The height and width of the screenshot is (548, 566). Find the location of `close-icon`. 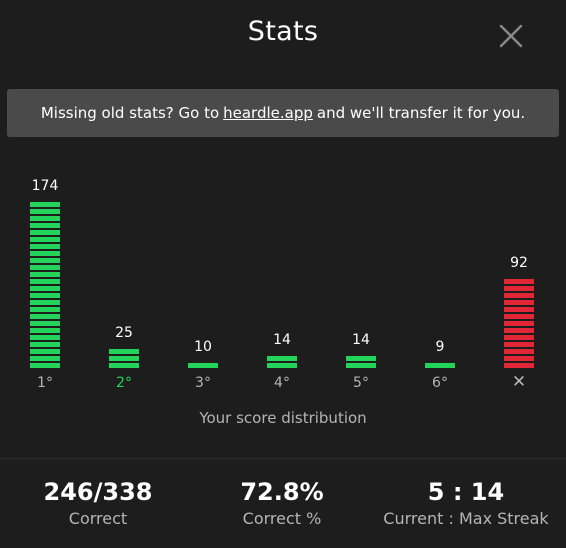

close-icon is located at coordinates (511, 36).